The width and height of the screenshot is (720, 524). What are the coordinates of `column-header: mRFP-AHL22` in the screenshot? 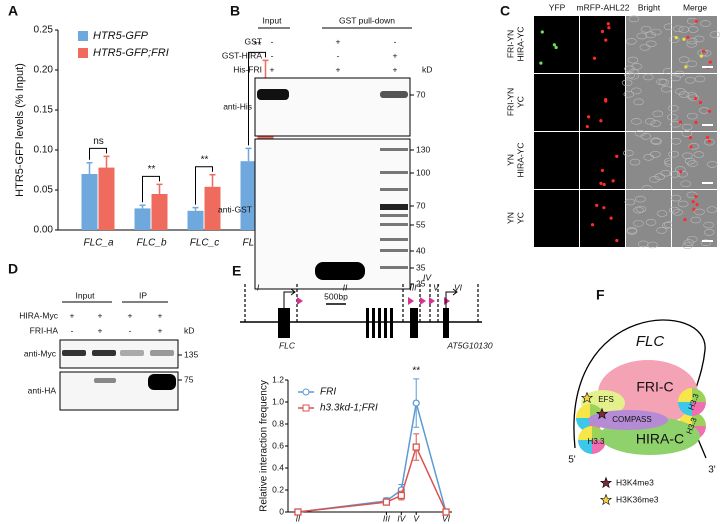 It's located at (603, 7).